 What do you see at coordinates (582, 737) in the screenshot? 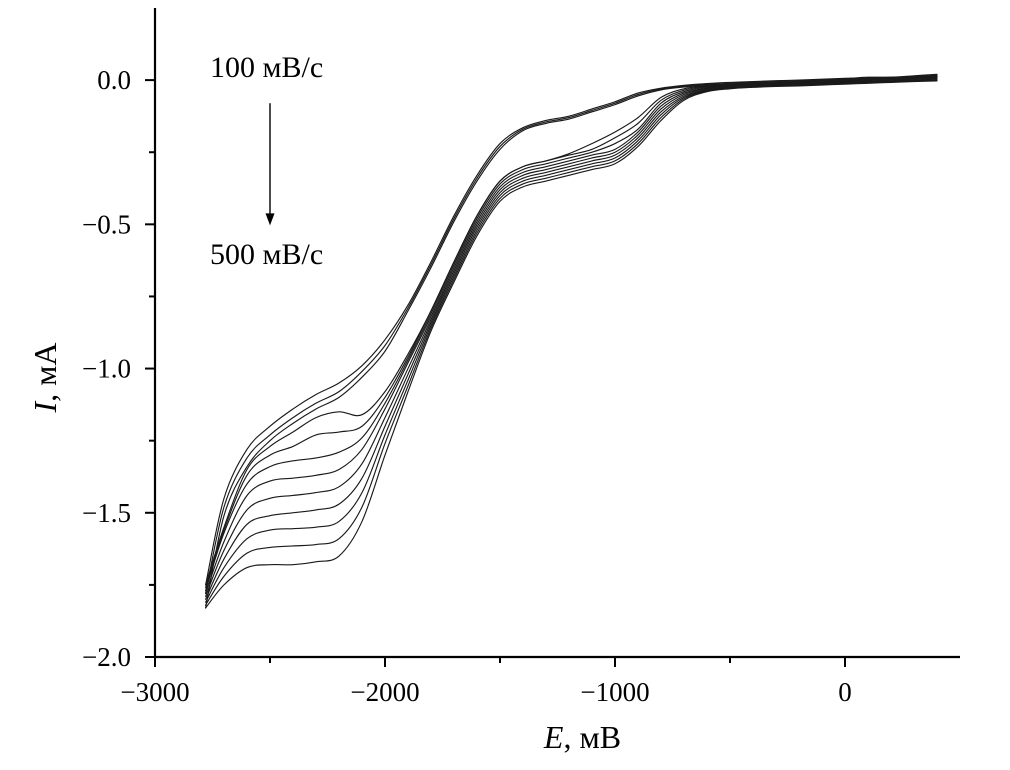
I see `x-axis-title: E, мВ` at bounding box center [582, 737].